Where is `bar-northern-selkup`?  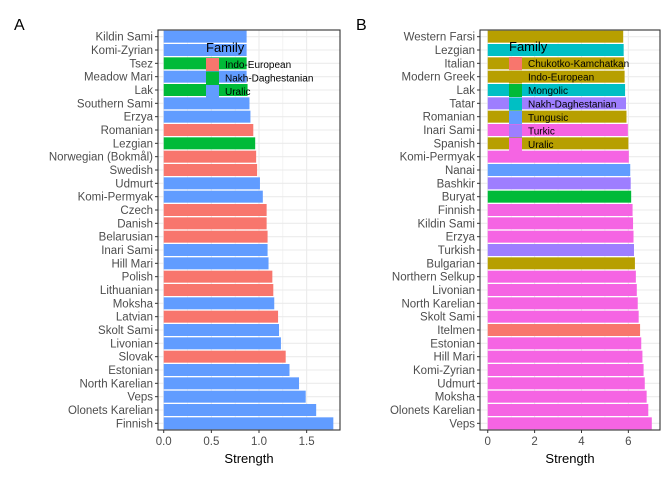 bar-northern-selkup is located at coordinates (561, 276).